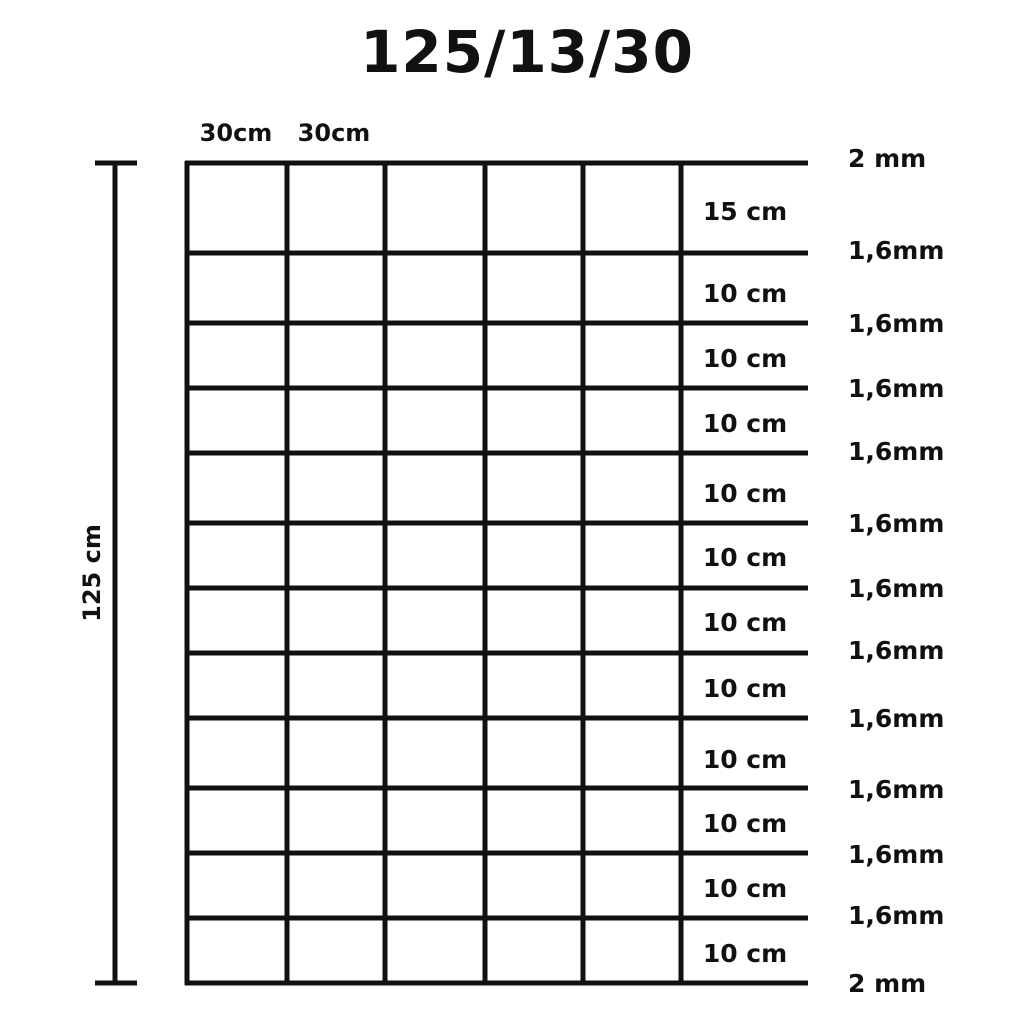  Describe the element at coordinates (745, 211) in the screenshot. I see `spacing-label: 15 cm` at that location.